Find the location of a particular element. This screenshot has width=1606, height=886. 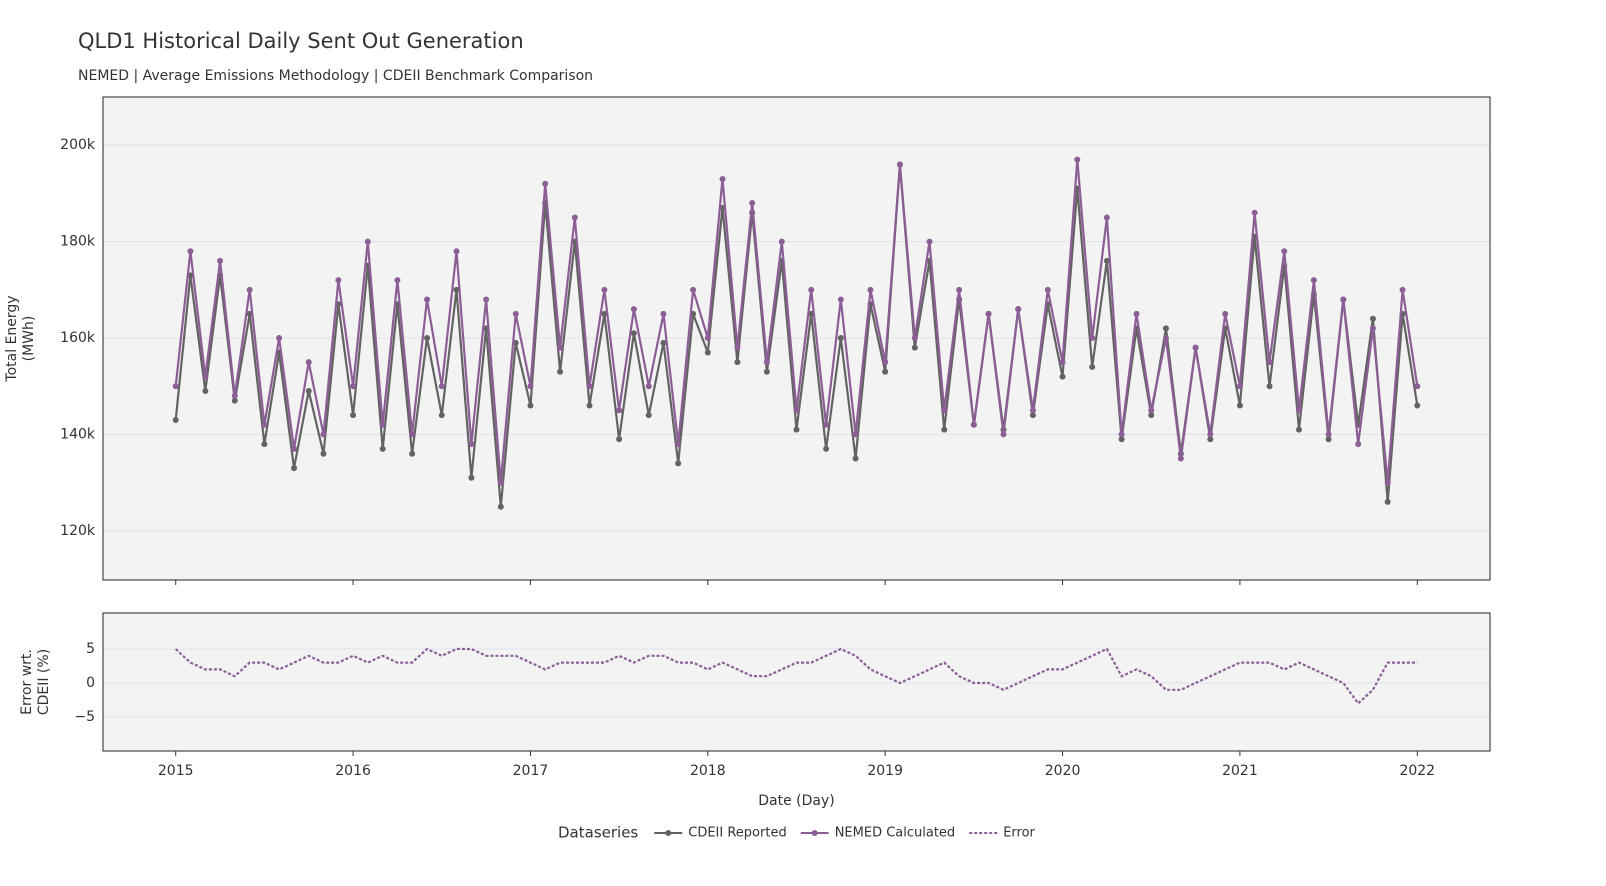

y-tick-label: 140k is located at coordinates (78, 434).